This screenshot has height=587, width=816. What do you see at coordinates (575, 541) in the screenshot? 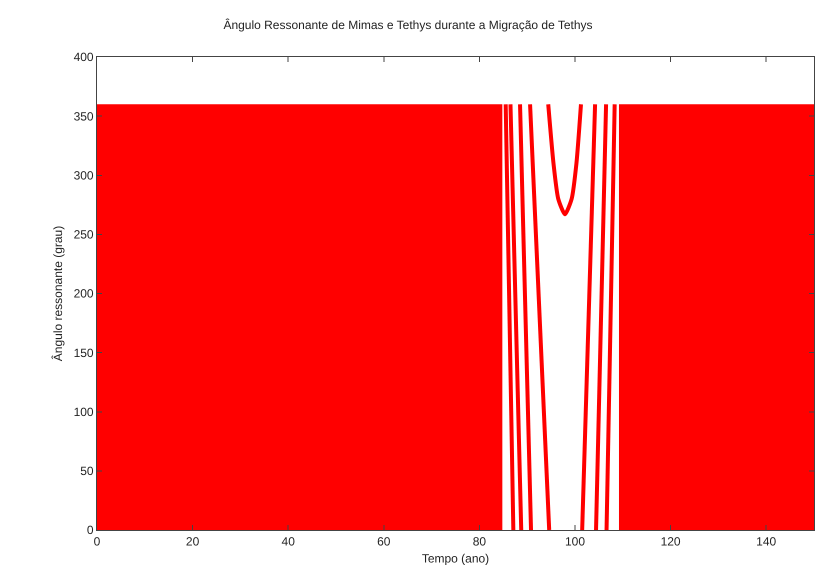
I see `x-tick-label: 100` at bounding box center [575, 541].